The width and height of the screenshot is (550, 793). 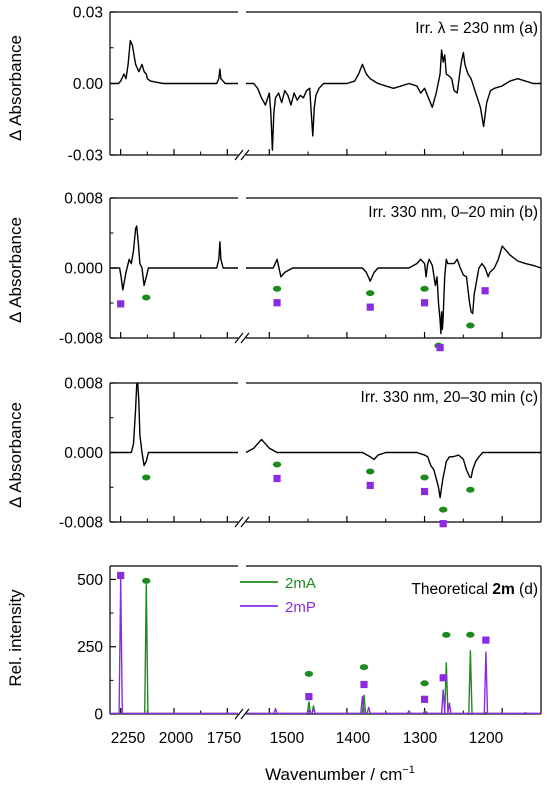 I want to click on panel-d-axis-break, so click(x=242, y=714).